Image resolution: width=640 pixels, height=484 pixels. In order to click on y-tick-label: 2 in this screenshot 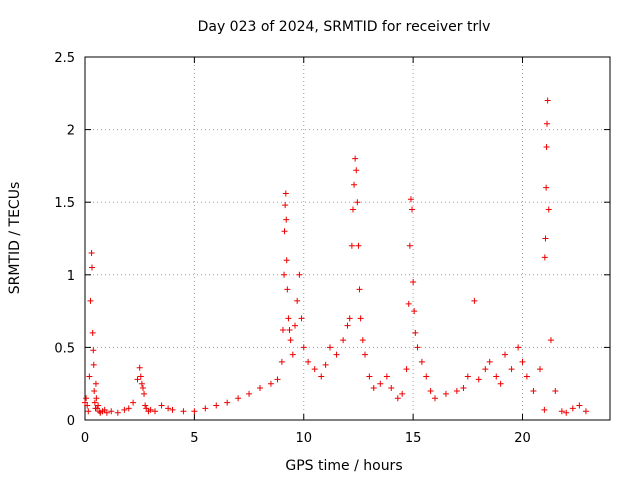, I will do `click(71, 131)`.